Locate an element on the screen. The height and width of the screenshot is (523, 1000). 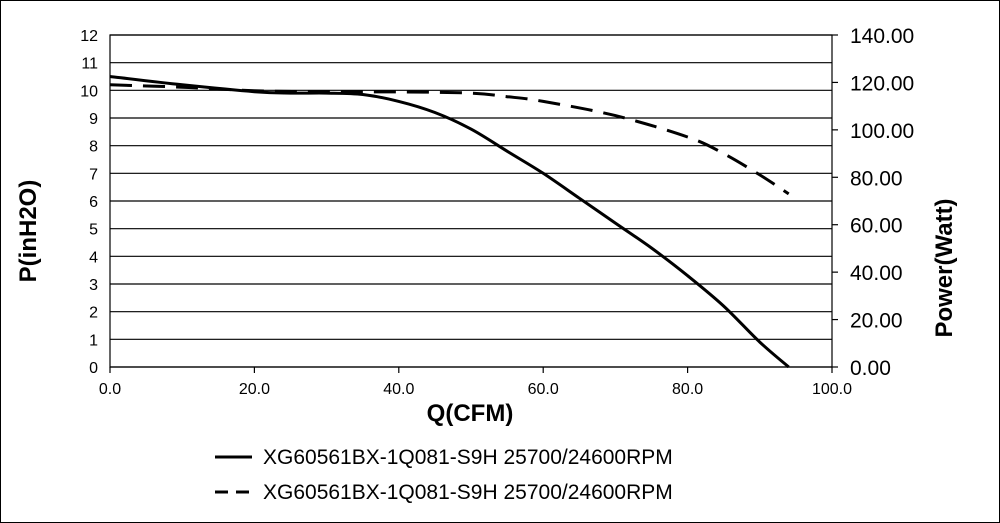
y2-tick-label: 40.00 is located at coordinates (876, 273).